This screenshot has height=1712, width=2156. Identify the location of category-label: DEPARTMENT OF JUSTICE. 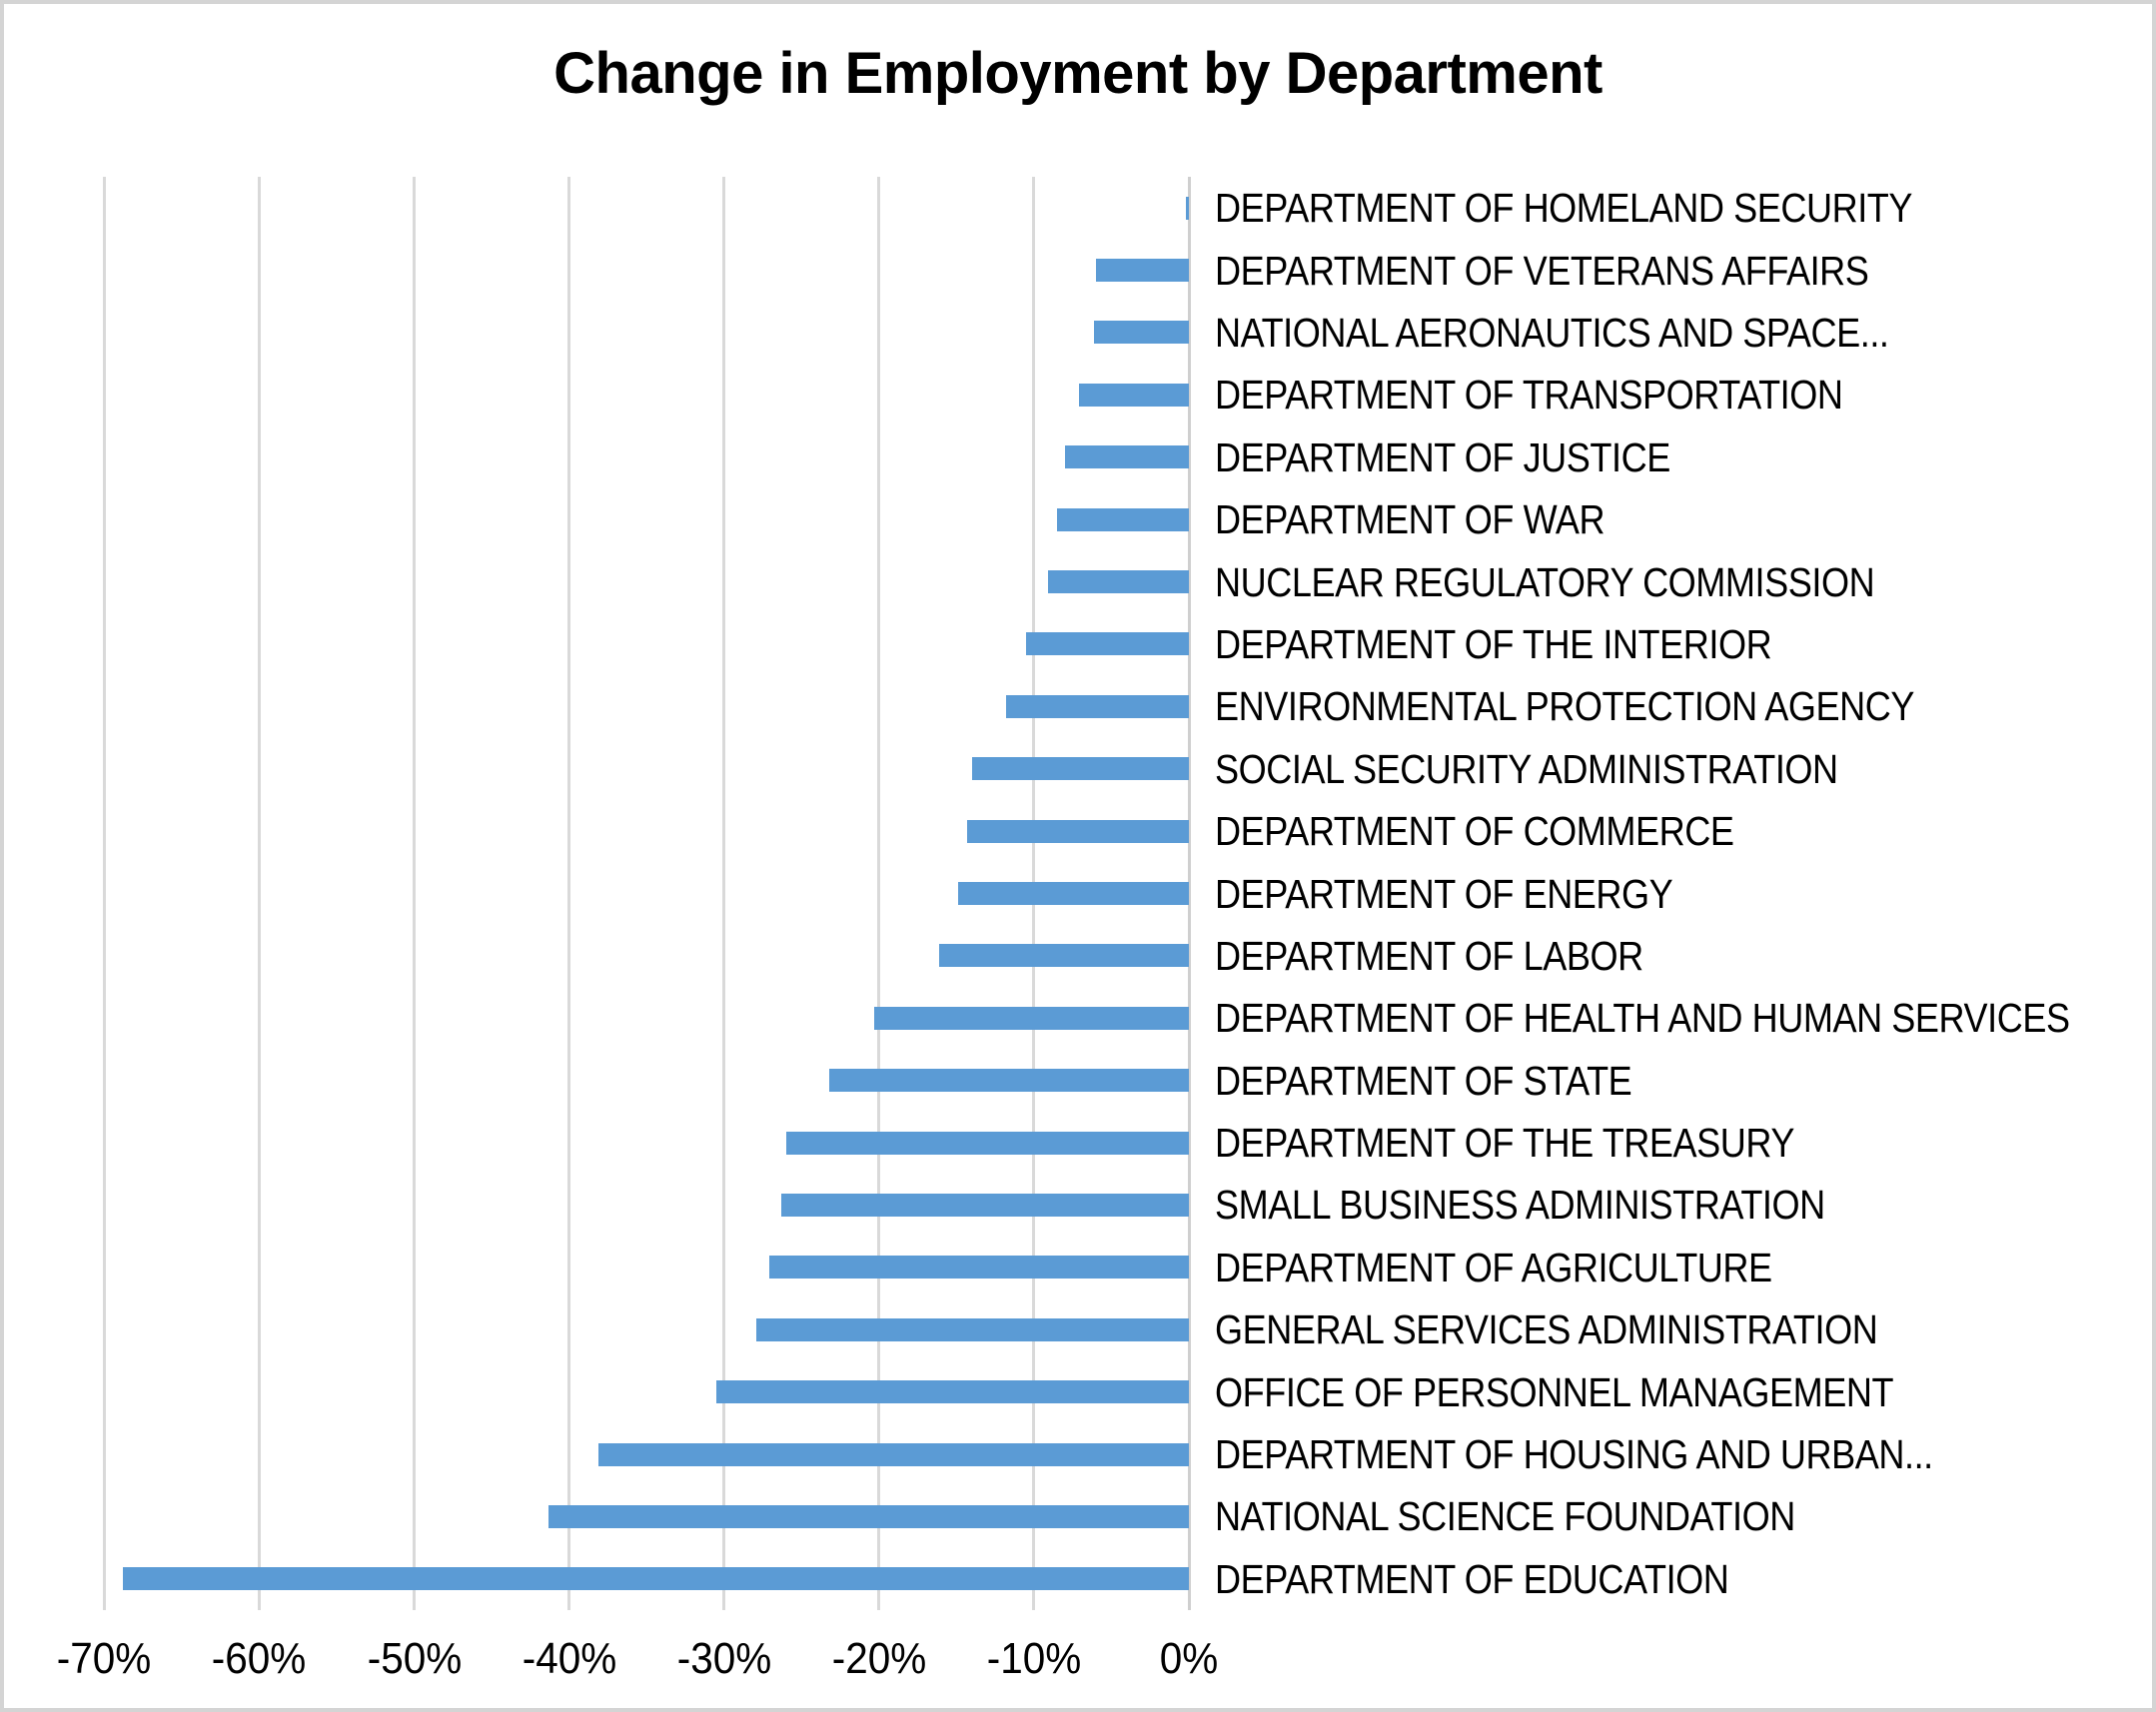
(1442, 456).